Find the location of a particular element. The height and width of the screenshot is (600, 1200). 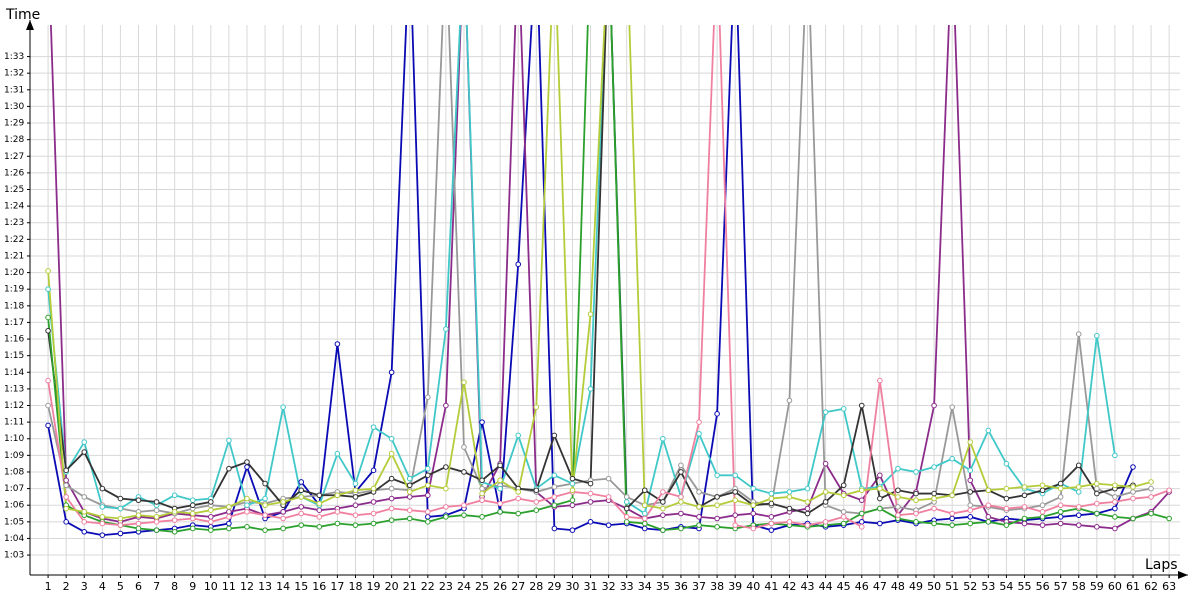

y-tick-label: 1:17 is located at coordinates (14, 323).